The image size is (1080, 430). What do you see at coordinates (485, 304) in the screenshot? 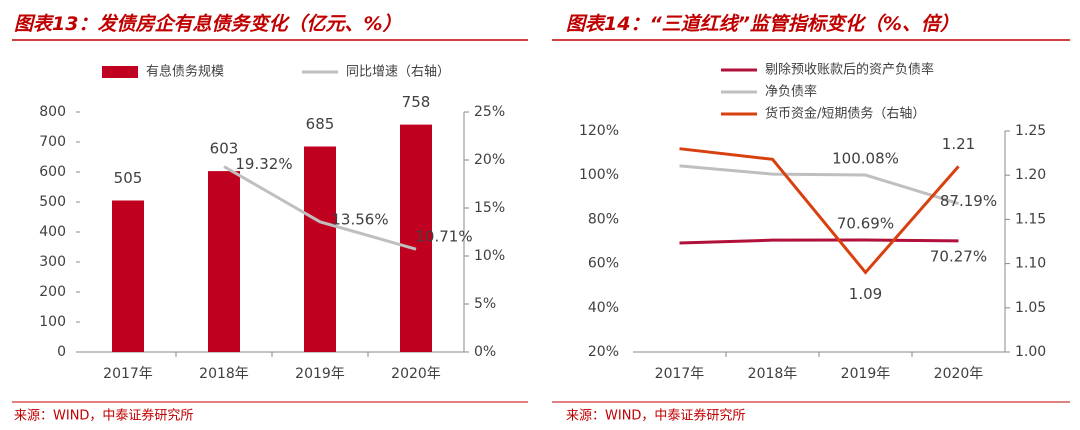
I see `y2-tick-label: 5%` at bounding box center [485, 304].